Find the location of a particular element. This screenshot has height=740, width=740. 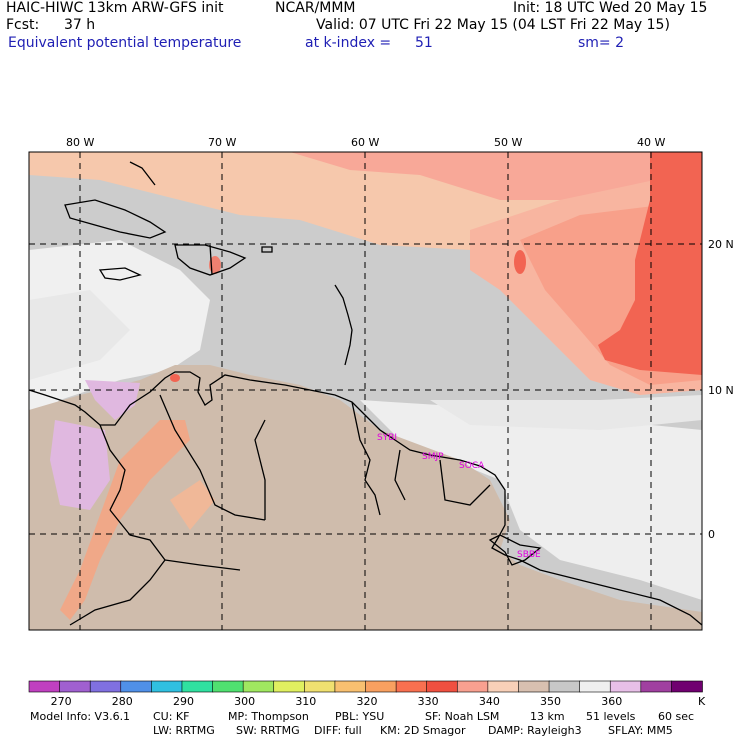

init-time: Init: 18 UTC Wed 20 May 15 is located at coordinates (610, 8).